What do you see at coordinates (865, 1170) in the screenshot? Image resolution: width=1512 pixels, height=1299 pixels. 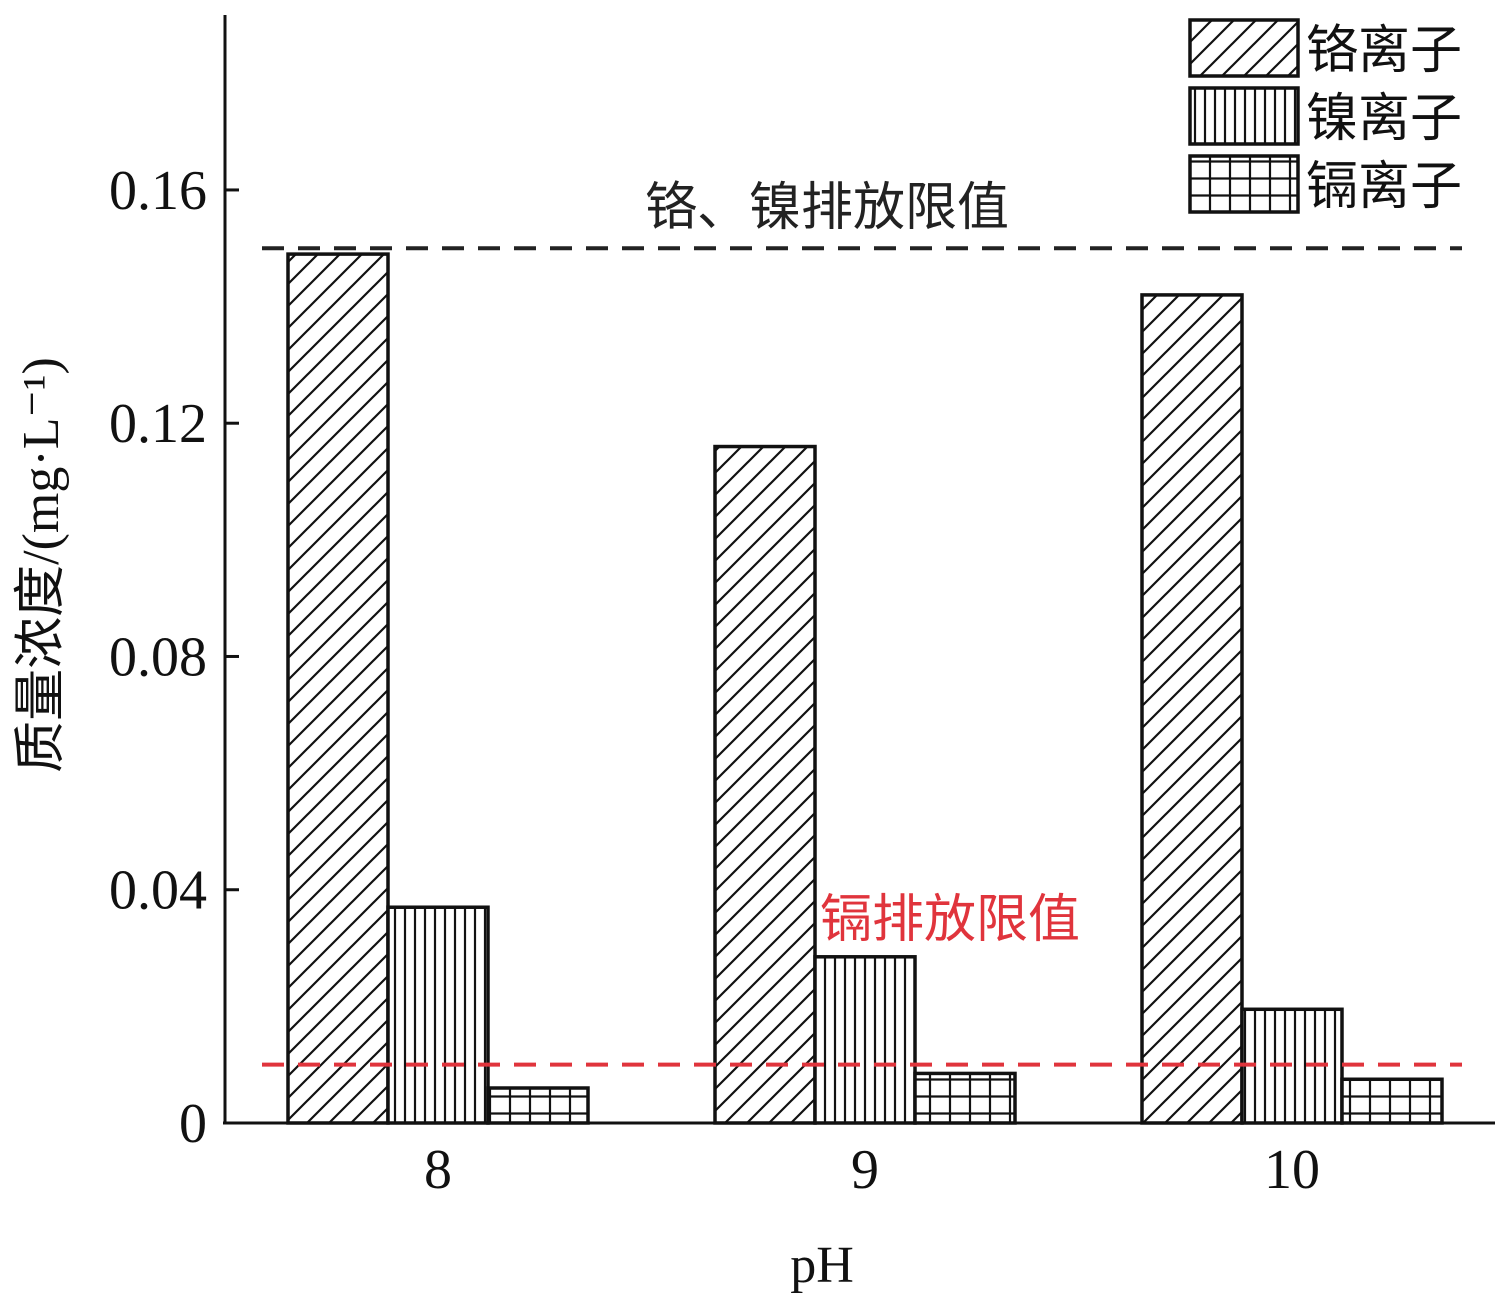 I see `x-tick-label: 9` at bounding box center [865, 1170].